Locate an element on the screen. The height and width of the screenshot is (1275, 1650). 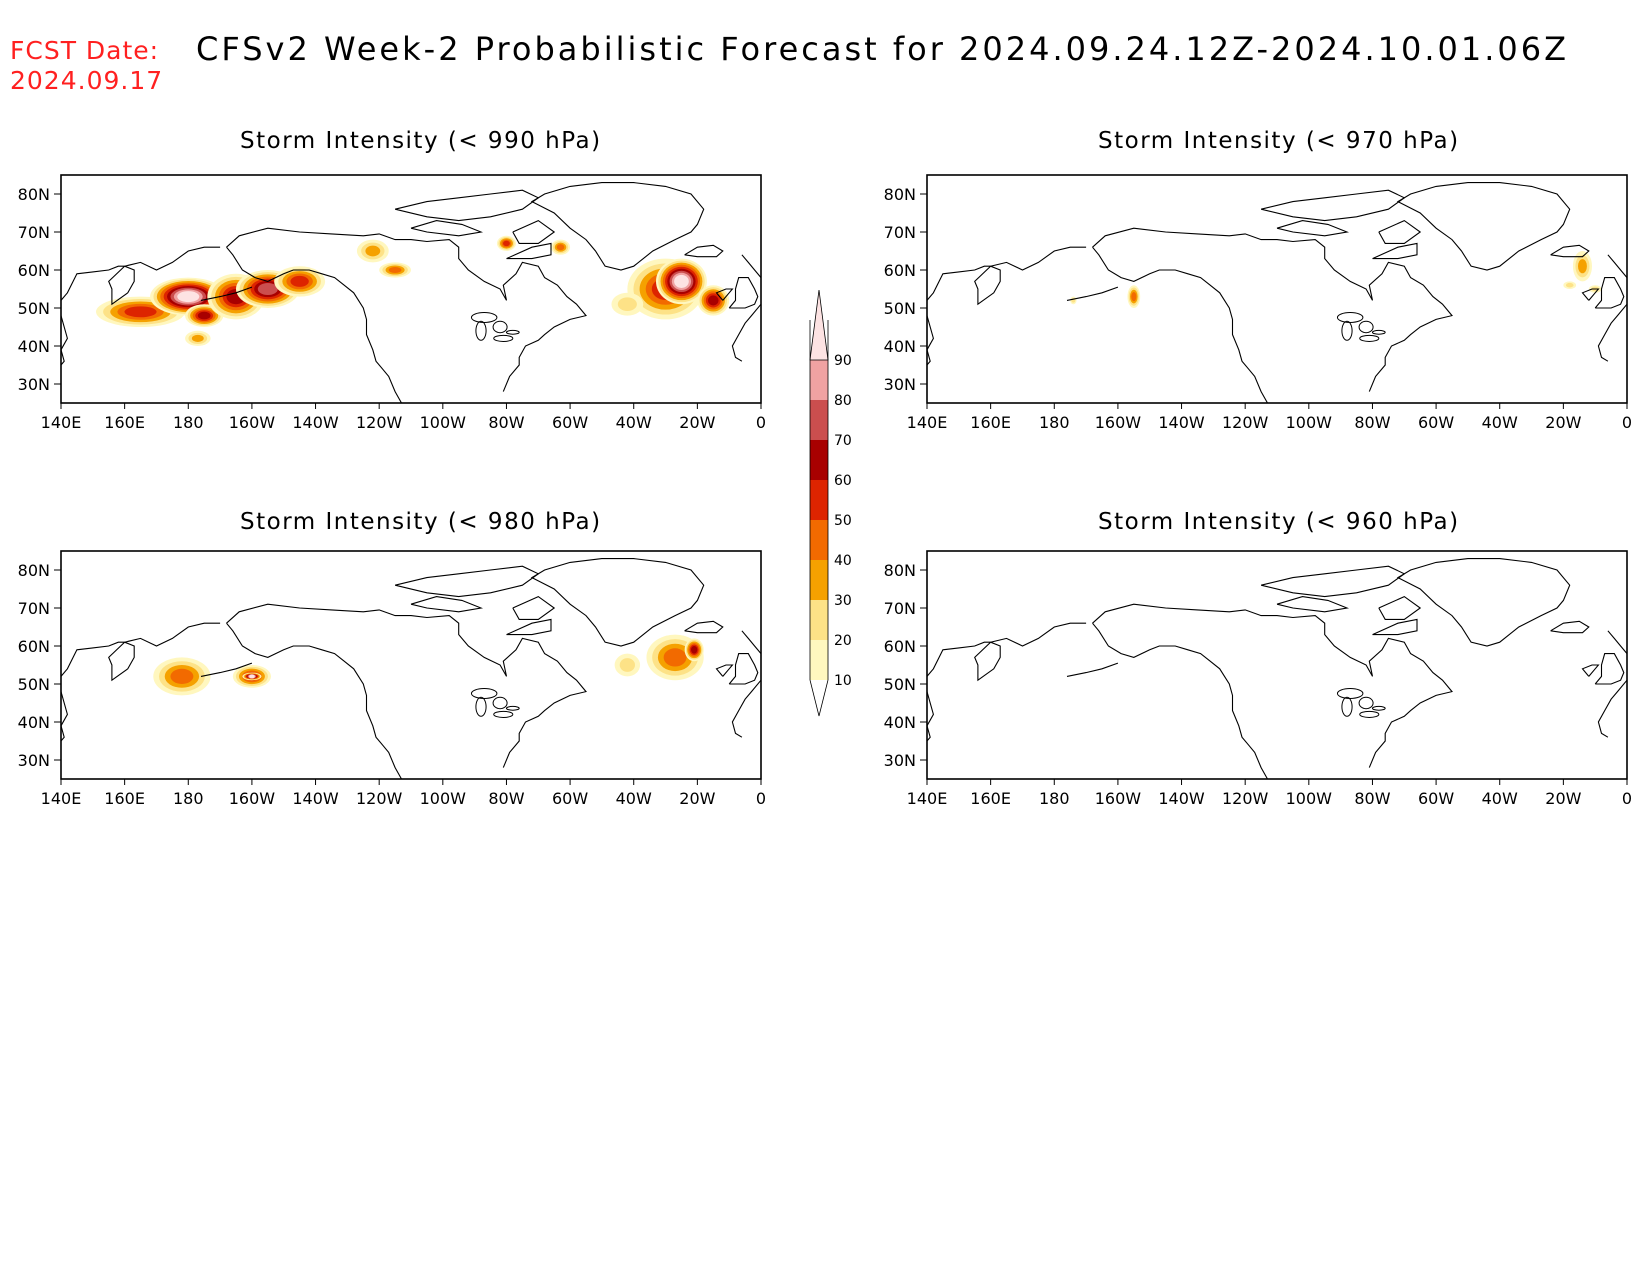
lat-tick-label: 50N is located at coordinates (900, 684).